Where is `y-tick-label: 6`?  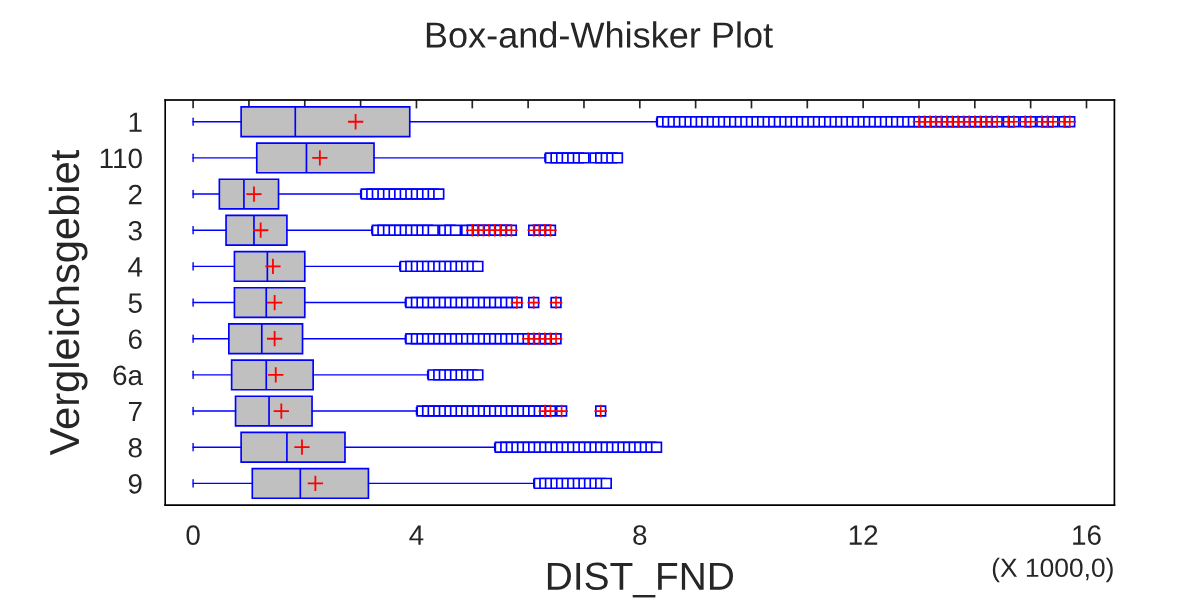 y-tick-label: 6 is located at coordinates (135, 339).